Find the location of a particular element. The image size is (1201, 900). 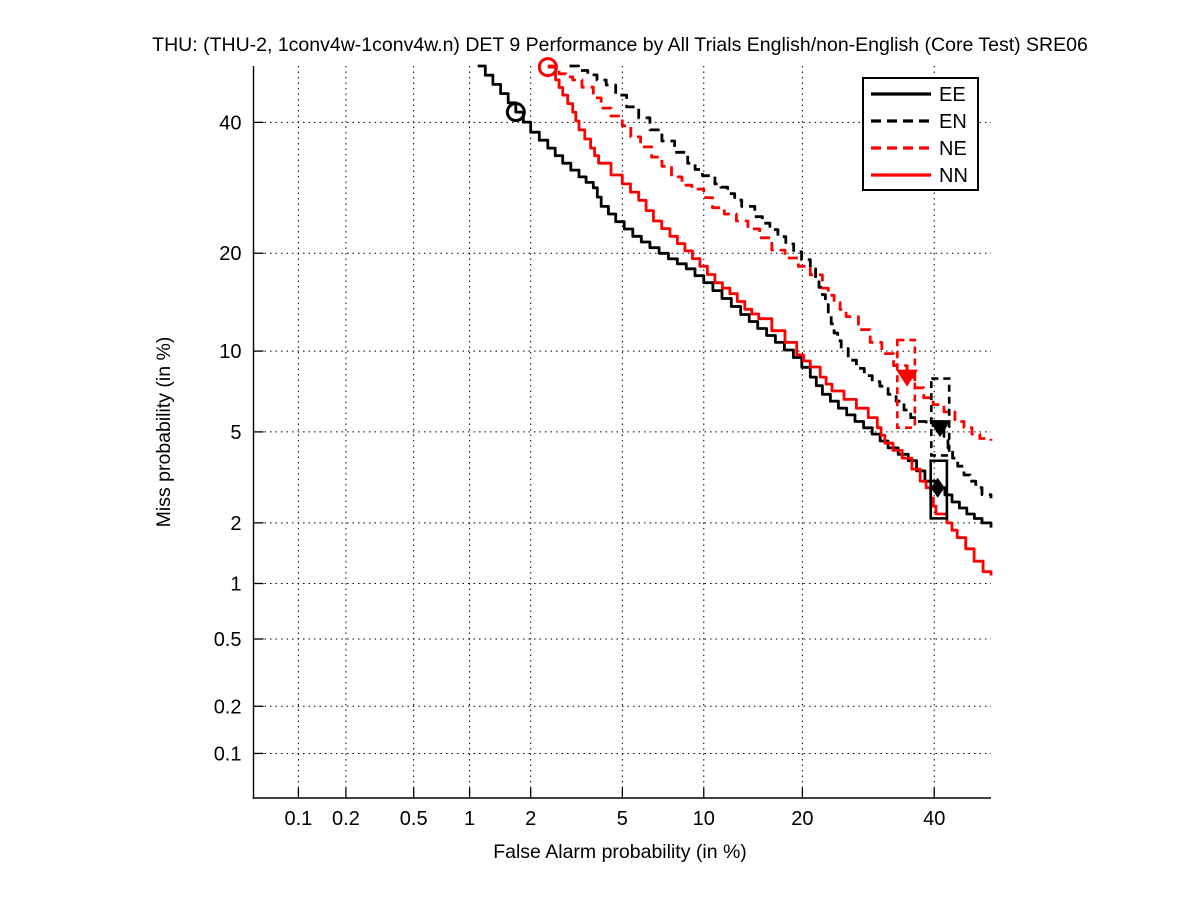

legend-label-EN: EN is located at coordinates (953, 122).